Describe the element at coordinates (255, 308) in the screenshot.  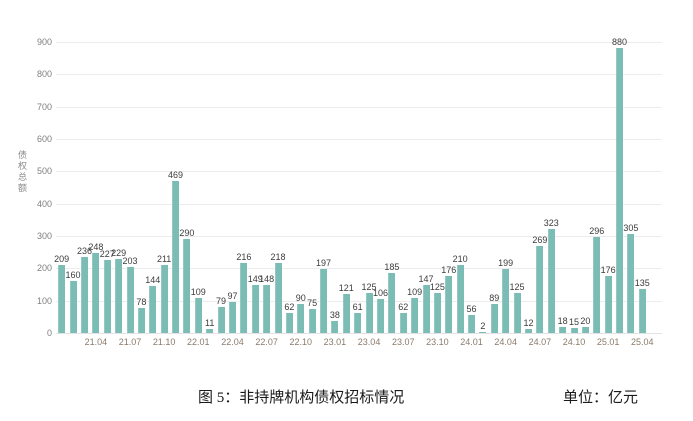
I see `bar-22.06` at that location.